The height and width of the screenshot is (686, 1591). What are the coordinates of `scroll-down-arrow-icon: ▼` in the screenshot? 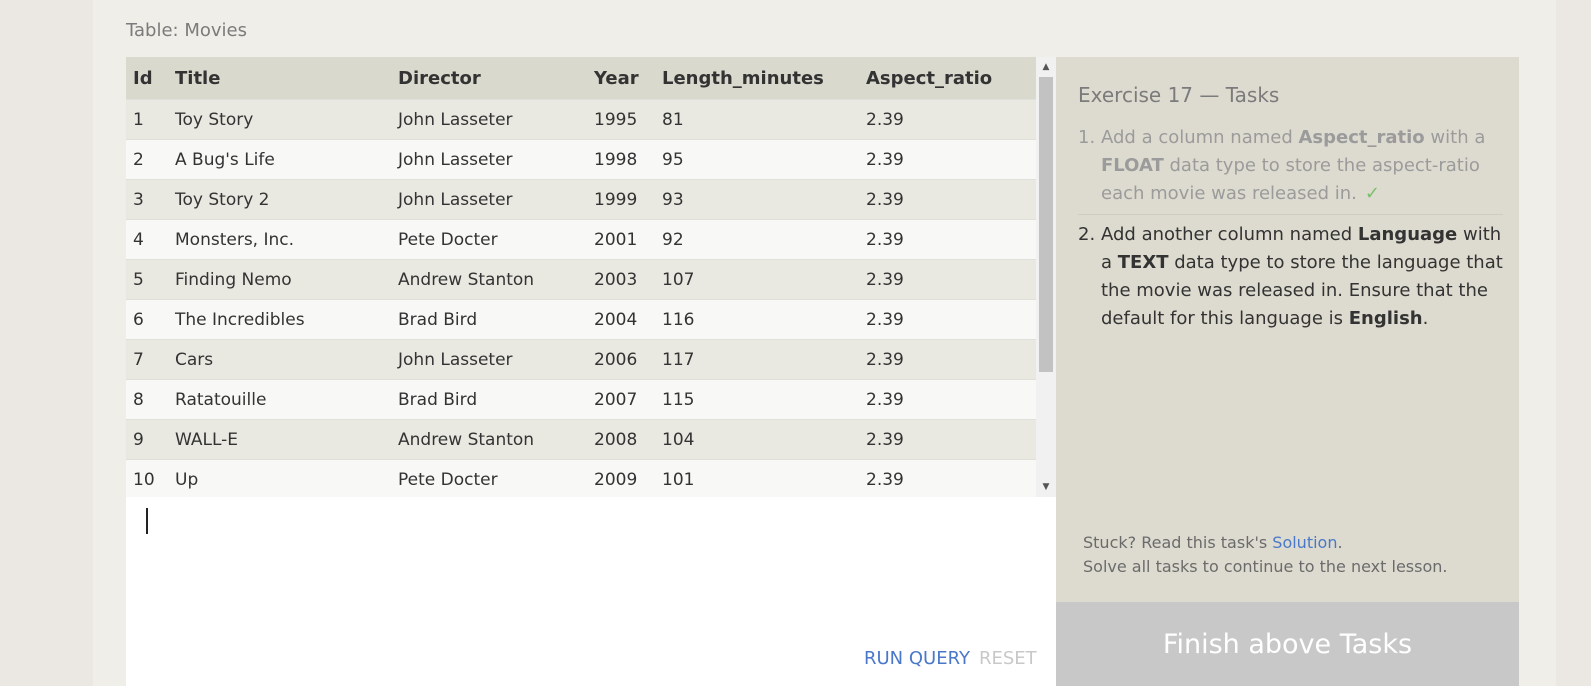 It's located at (1046, 487).